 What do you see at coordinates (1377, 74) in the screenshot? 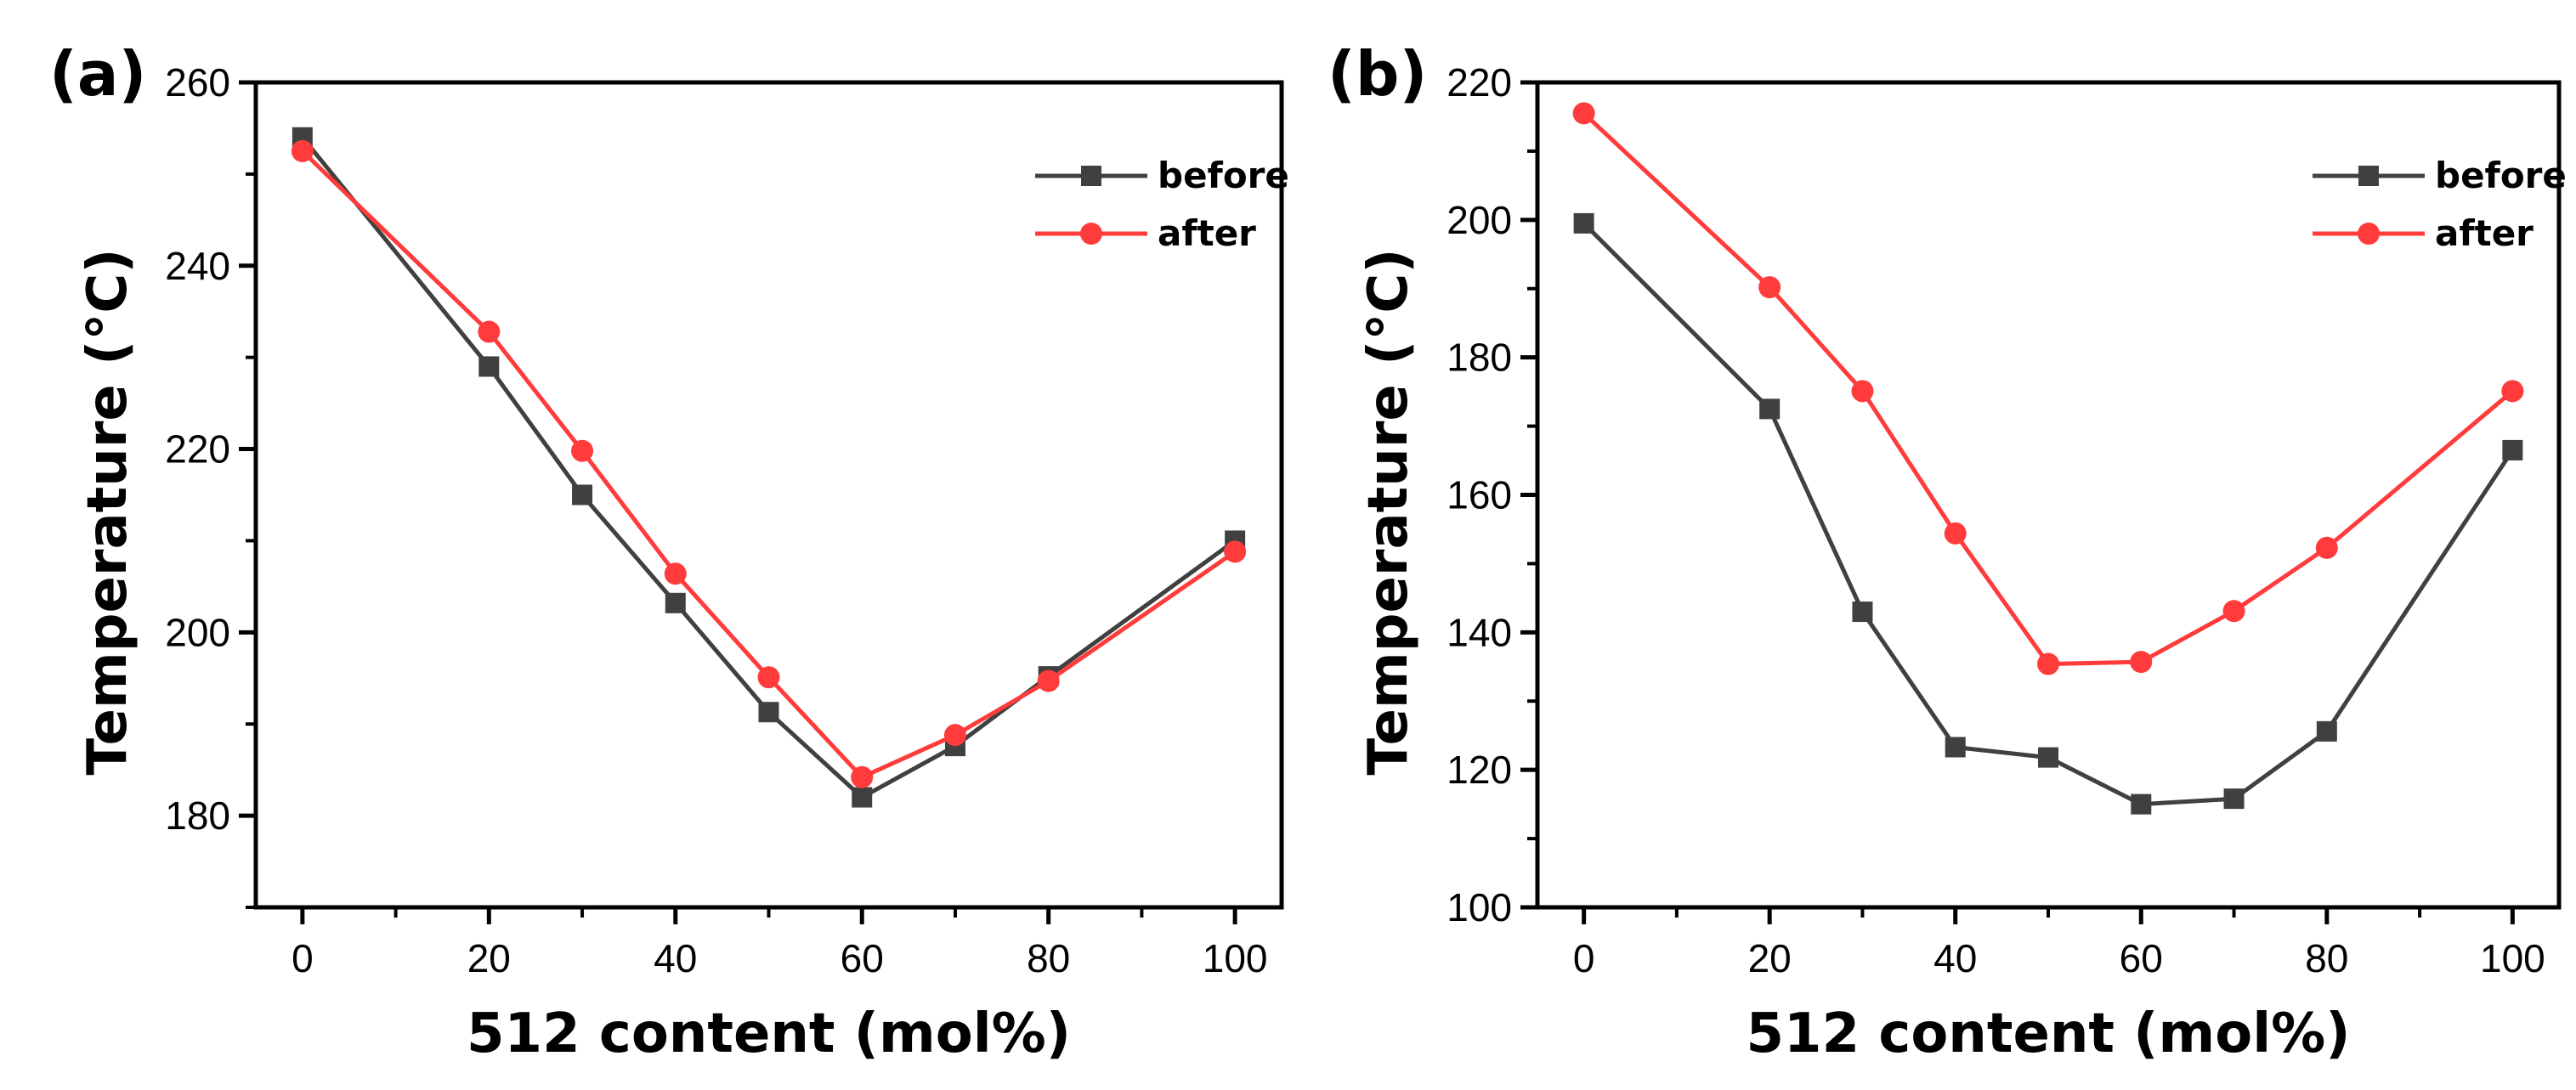
I see `panel-label: (b)` at bounding box center [1377, 74].